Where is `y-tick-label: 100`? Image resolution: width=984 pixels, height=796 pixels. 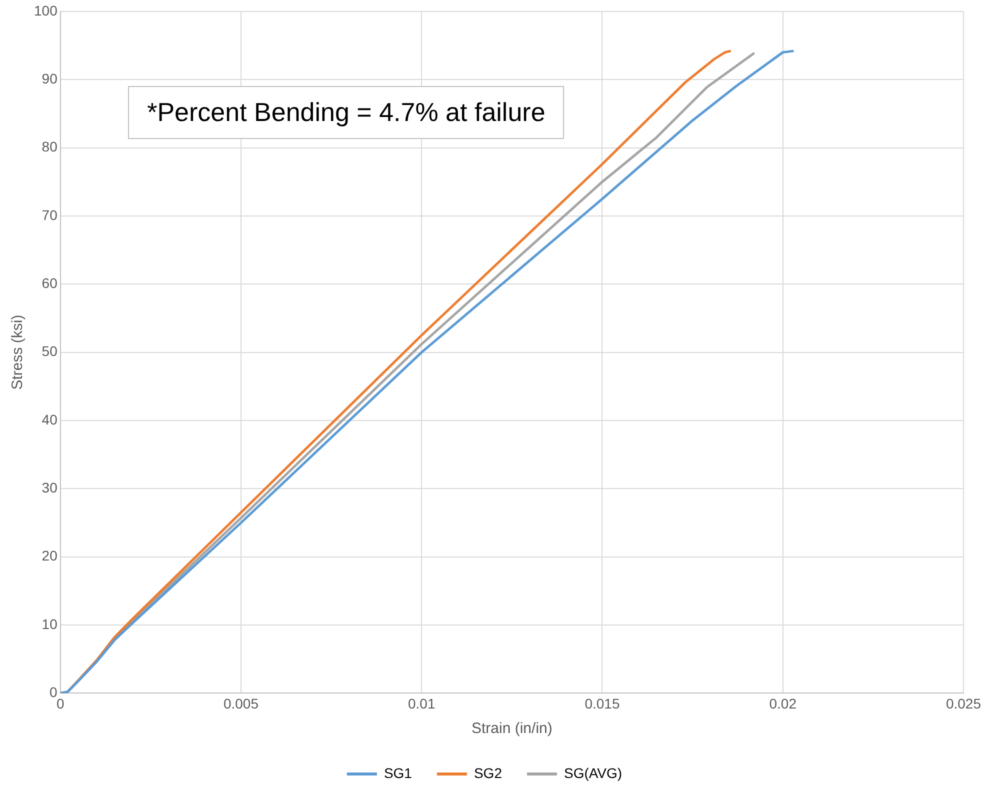 y-tick-label: 100 is located at coordinates (46, 10).